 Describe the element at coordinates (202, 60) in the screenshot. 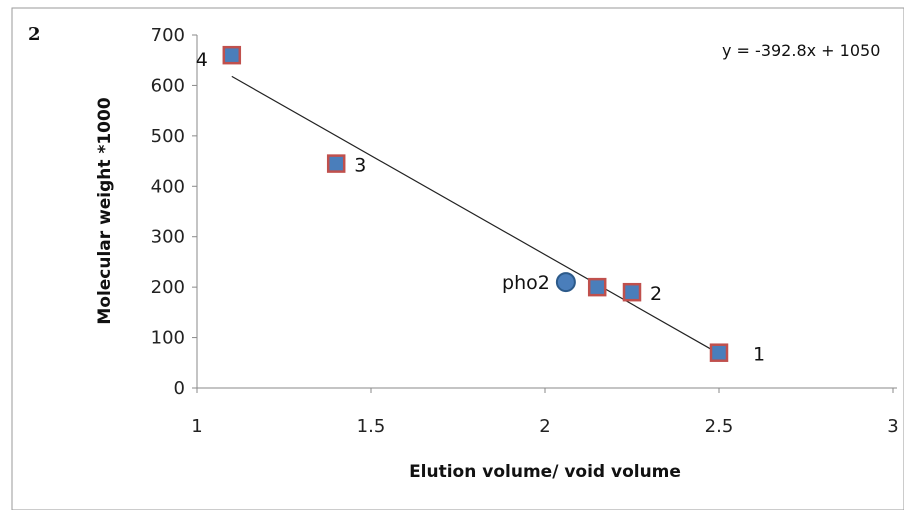

I see `point-label: 4` at that location.